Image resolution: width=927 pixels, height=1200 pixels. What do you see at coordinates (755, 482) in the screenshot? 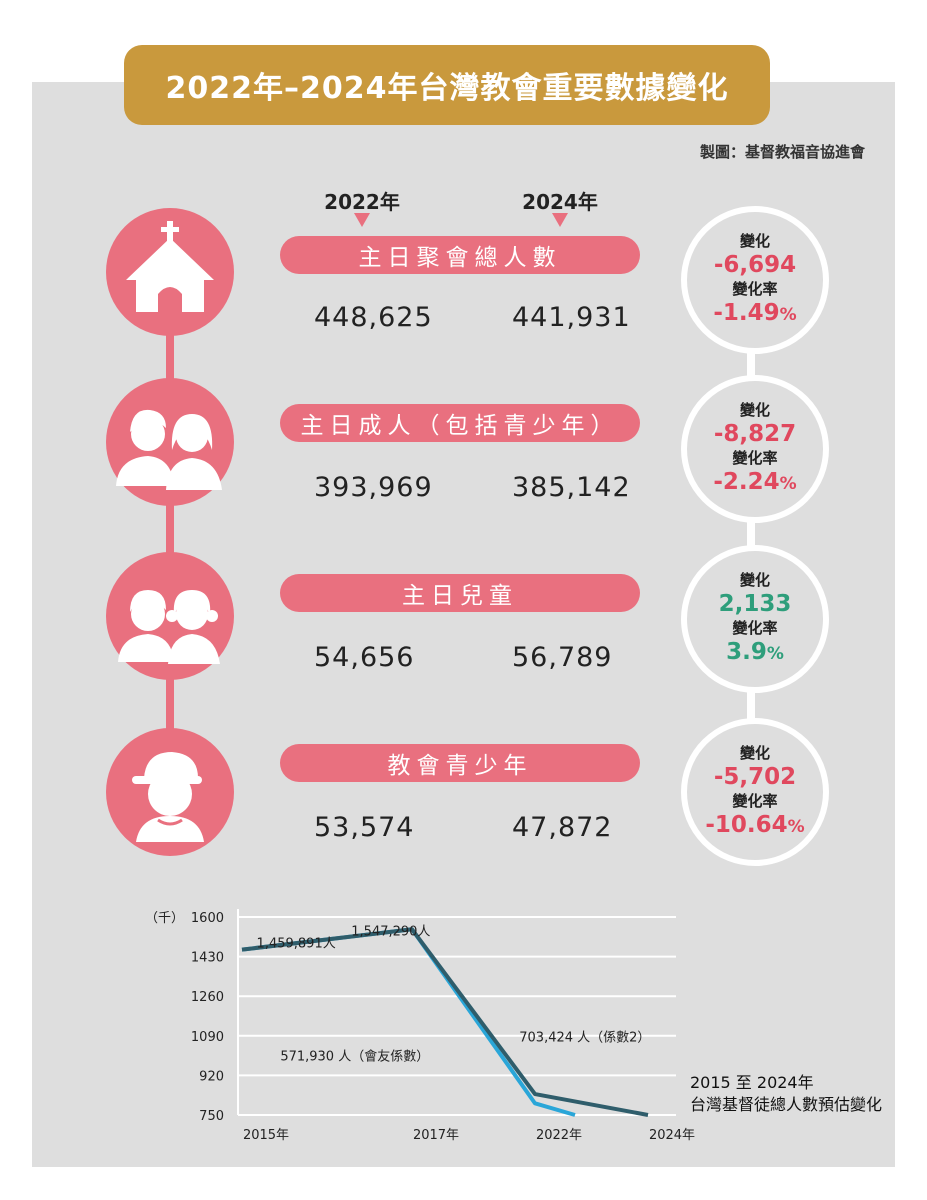
I see `rate-value: -2.24%` at bounding box center [755, 482].